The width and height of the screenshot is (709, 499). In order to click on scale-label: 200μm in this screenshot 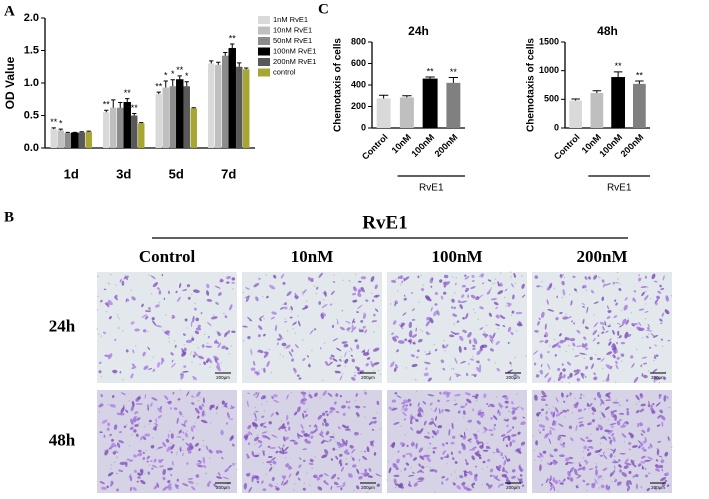, I will do `click(368, 487)`.